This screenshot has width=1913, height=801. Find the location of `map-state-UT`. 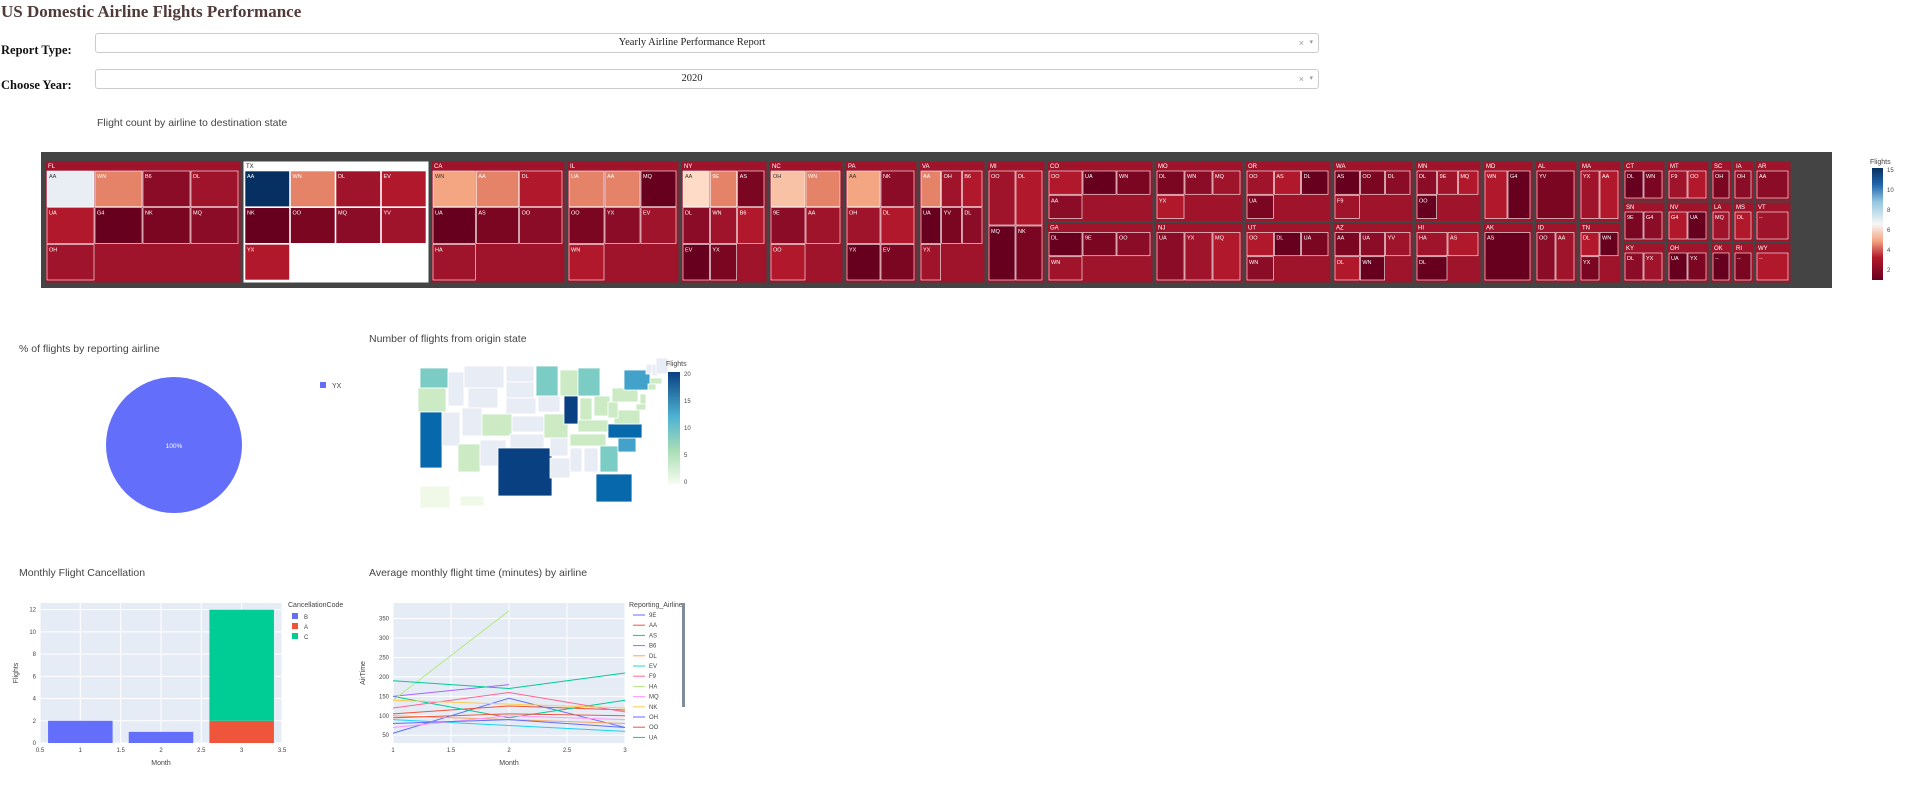

map-state-UT is located at coordinates (472, 422).